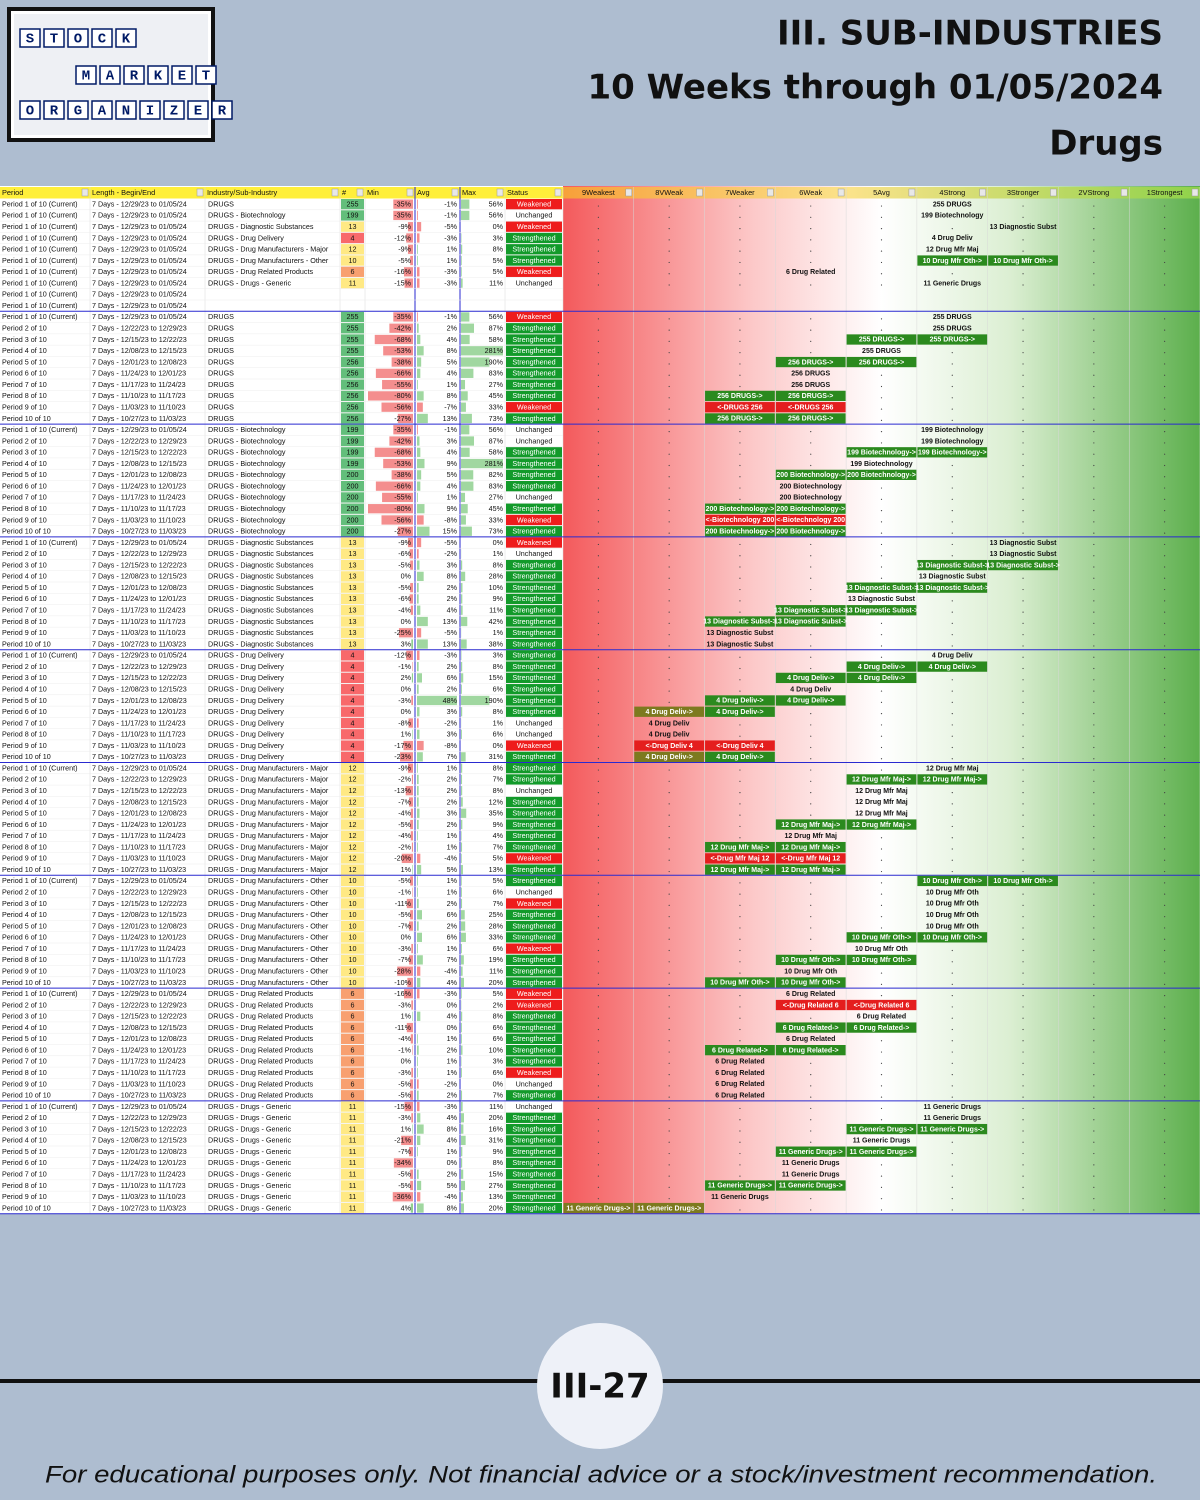 The image size is (1200, 1500). Describe the element at coordinates (669, 192) in the screenshot. I see `column-header: 8VWeak` at that location.